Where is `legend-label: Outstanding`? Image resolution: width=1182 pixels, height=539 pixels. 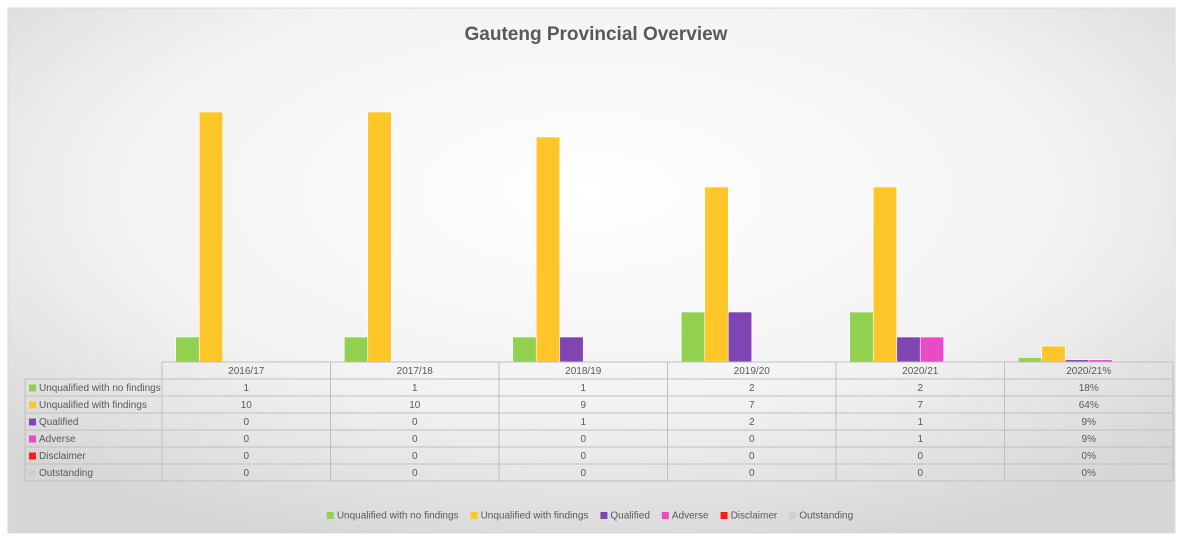 legend-label: Outstanding is located at coordinates (826, 516).